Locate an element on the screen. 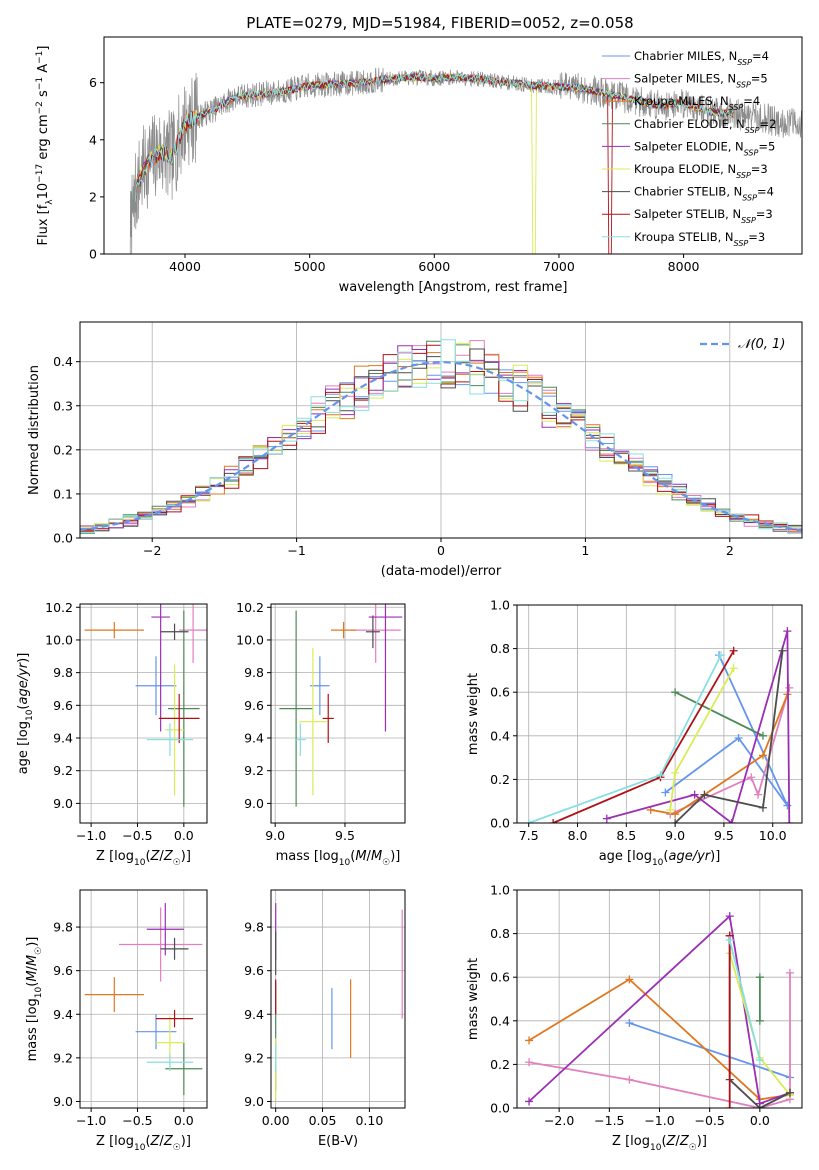 This screenshot has height=1170, width=819. x-tick-label: 0.10 is located at coordinates (369, 1120).